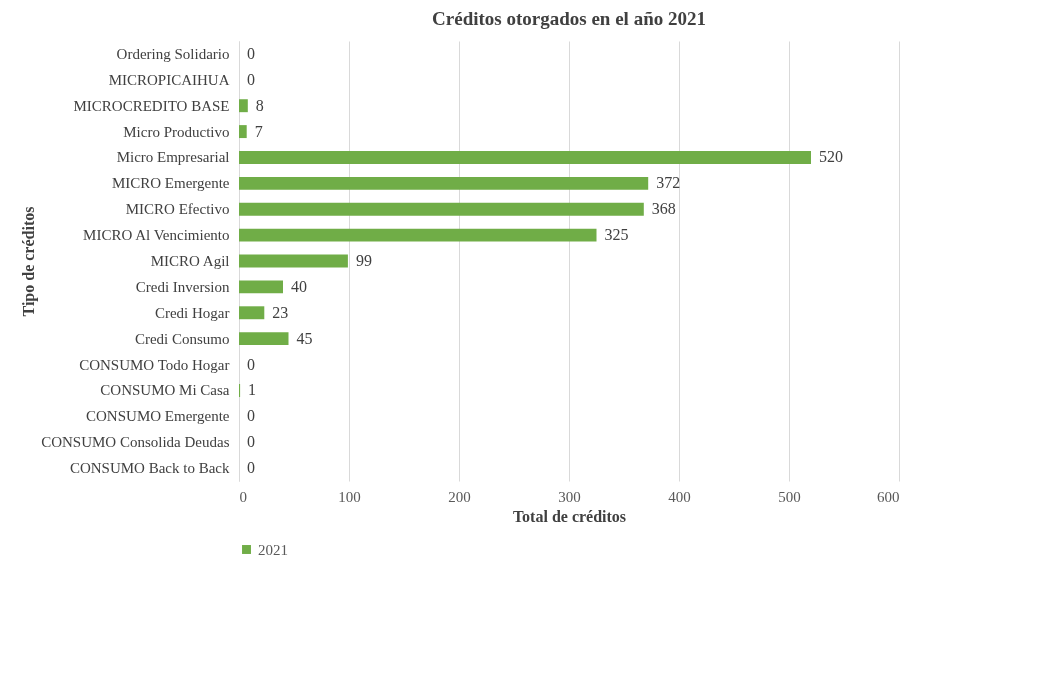 This screenshot has height=675, width=1057. Describe the element at coordinates (831, 157) in the screenshot. I see `data-label: 520` at that location.